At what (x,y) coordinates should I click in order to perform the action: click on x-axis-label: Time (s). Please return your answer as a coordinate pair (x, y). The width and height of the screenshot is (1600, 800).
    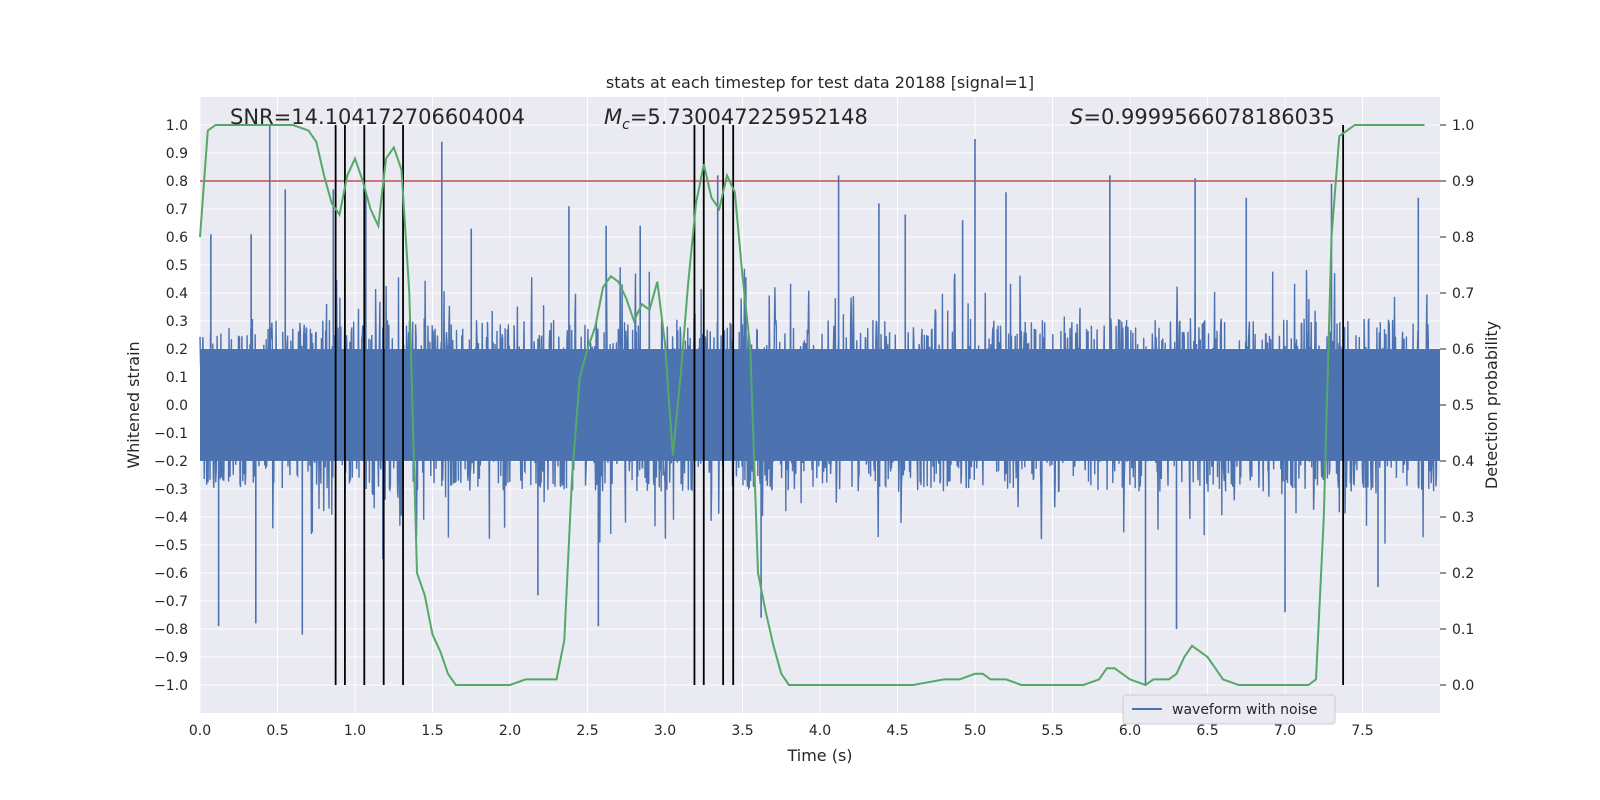
    Looking at the image, I should click on (819, 755).